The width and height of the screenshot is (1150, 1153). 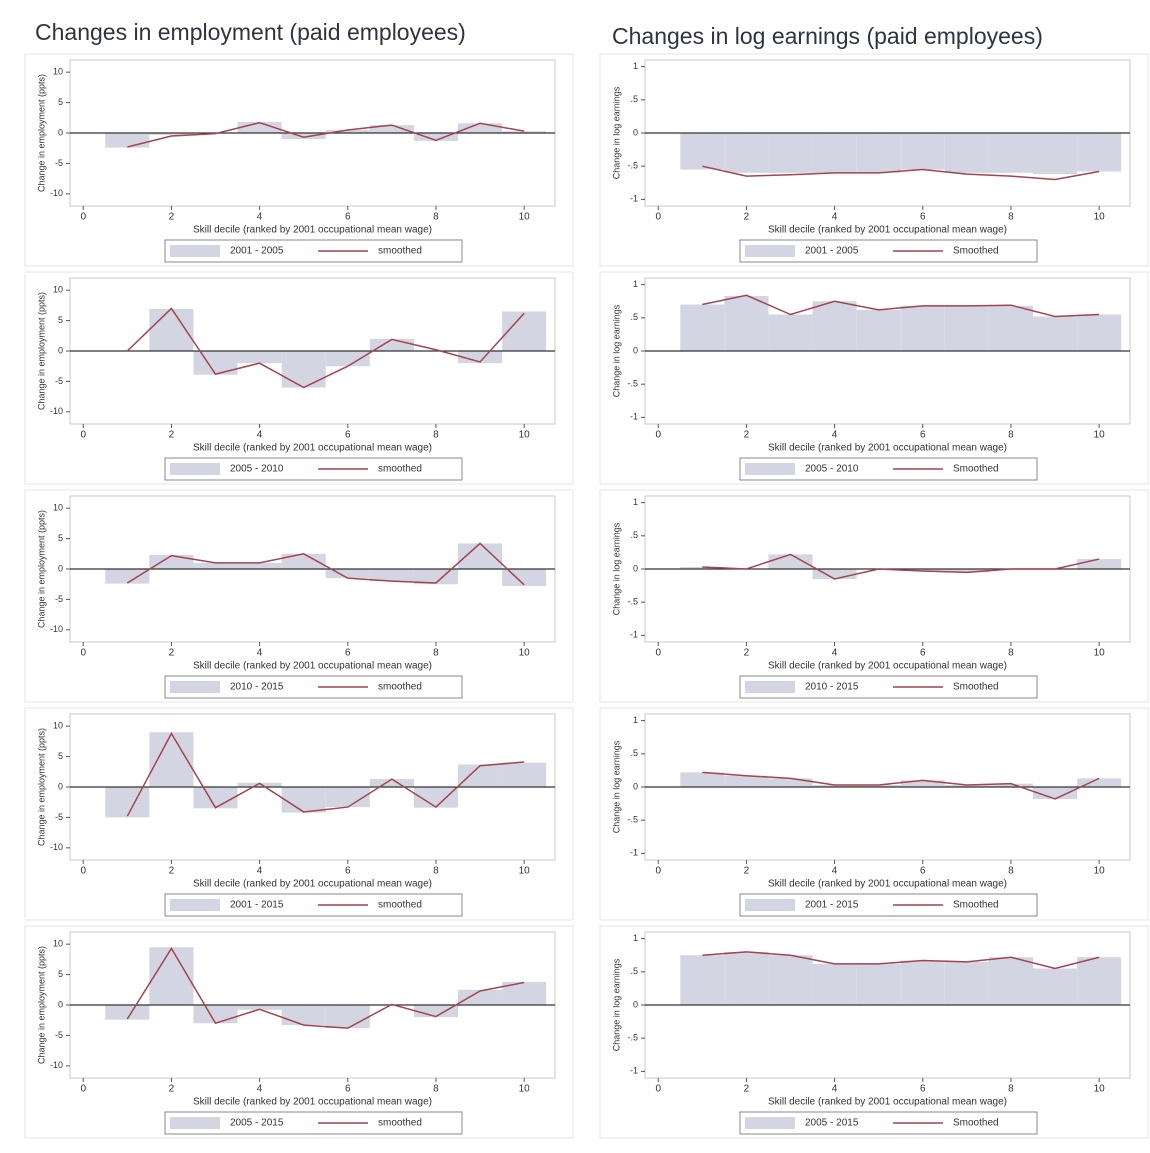 What do you see at coordinates (257, 905) in the screenshot?
I see `legend-label: 2001 - 2015` at bounding box center [257, 905].